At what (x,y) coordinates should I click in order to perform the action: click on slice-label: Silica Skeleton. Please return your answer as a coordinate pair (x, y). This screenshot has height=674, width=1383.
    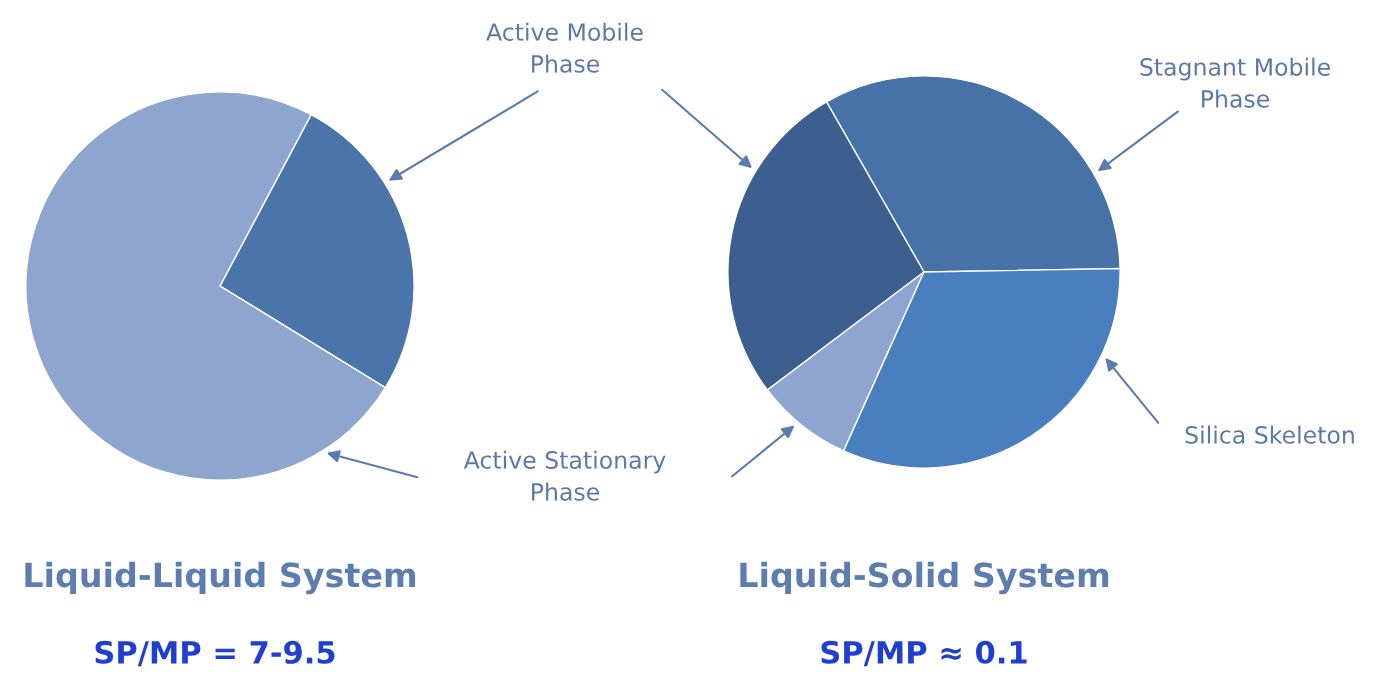
    Looking at the image, I should click on (1269, 434).